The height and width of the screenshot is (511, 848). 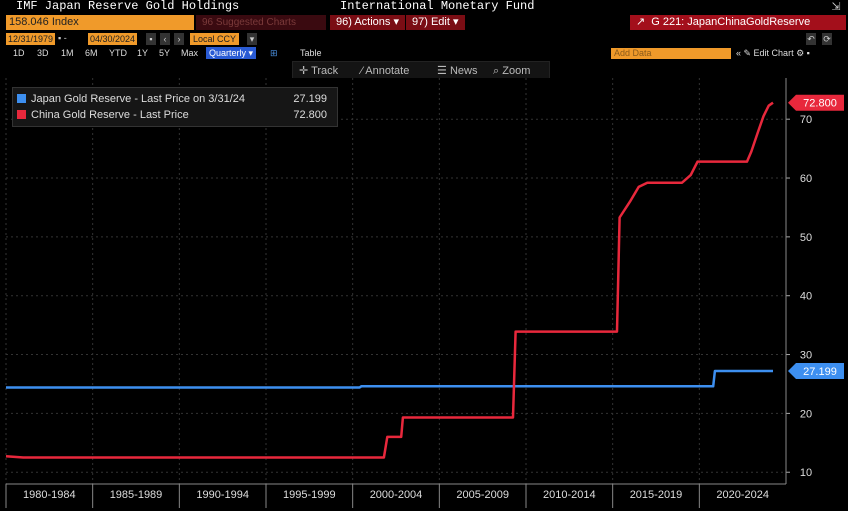 I want to click on edit-menu: 97) Edit ▾, so click(x=435, y=22).